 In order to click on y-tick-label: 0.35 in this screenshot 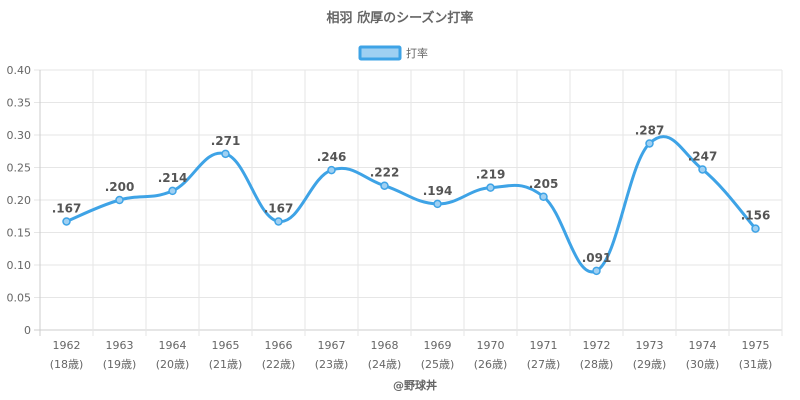, I will do `click(19, 103)`.